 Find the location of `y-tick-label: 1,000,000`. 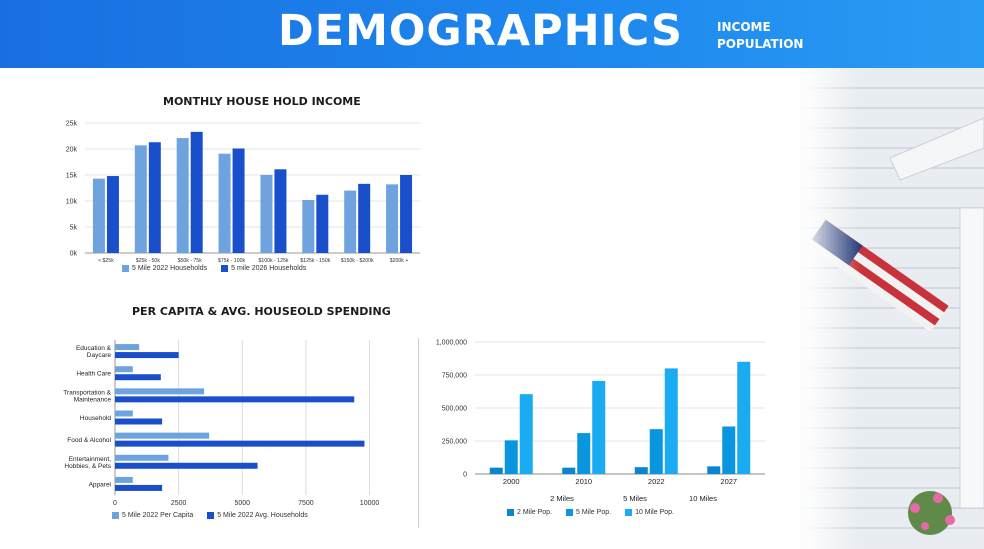

y-tick-label: 1,000,000 is located at coordinates (451, 343).